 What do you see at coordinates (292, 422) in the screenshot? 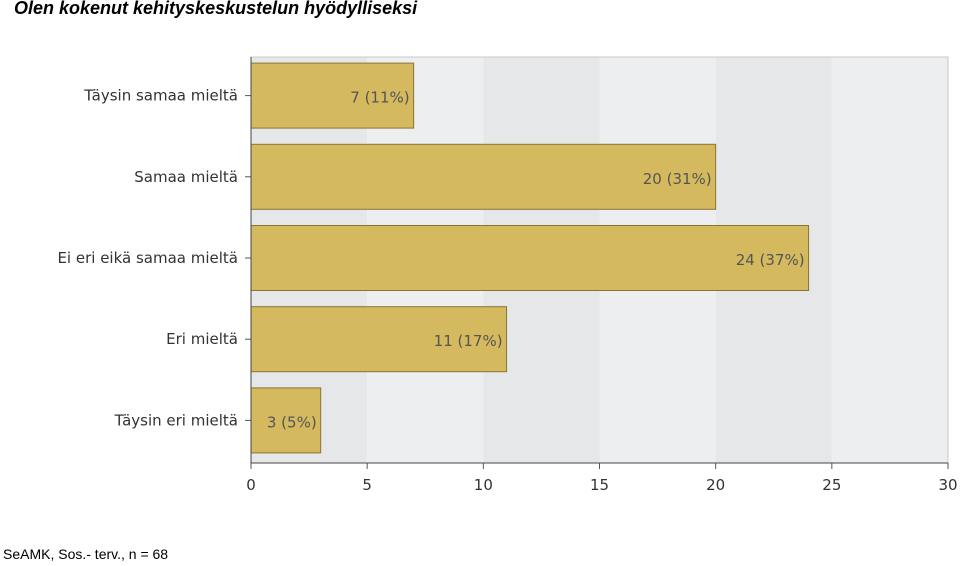
I see `bar-value-label: 3 (5%)` at bounding box center [292, 422].